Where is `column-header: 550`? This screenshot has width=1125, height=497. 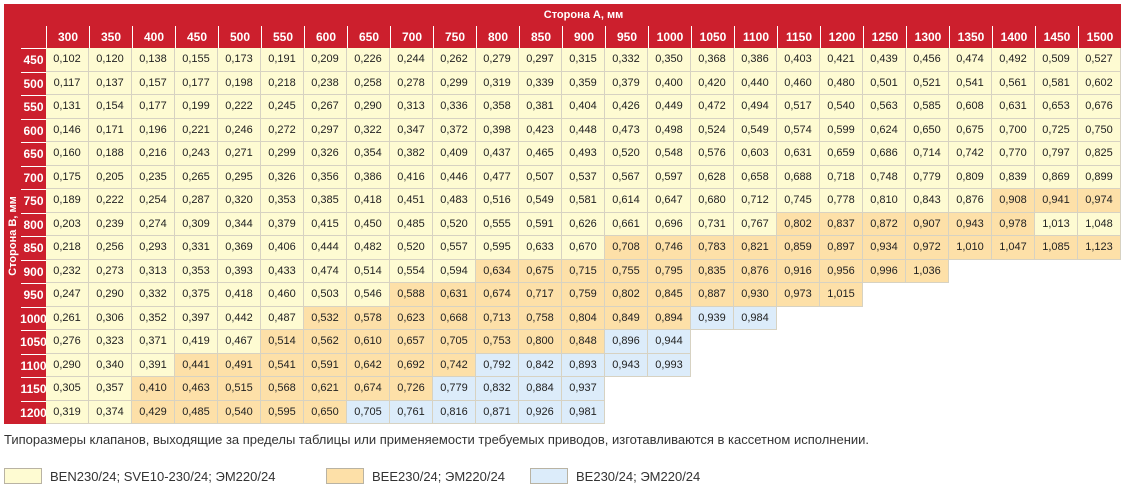 column-header: 550 is located at coordinates (282, 37).